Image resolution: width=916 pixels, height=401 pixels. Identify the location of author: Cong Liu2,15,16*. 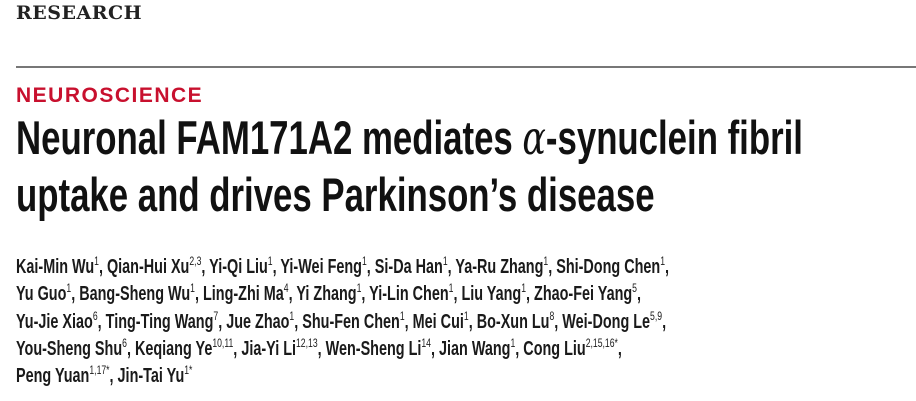
(570, 347).